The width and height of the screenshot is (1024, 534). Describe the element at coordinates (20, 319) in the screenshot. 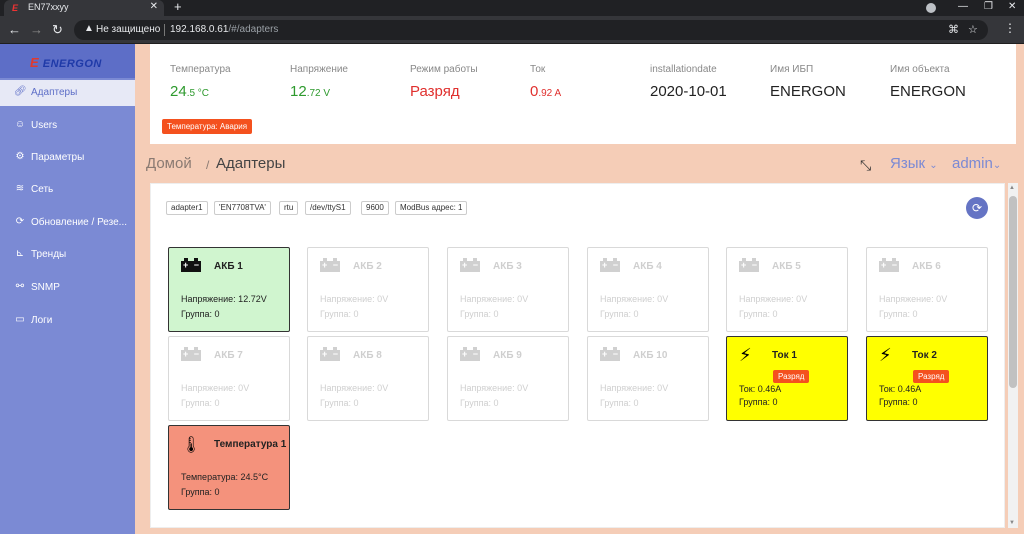

I see `document-icon: ▭` at that location.